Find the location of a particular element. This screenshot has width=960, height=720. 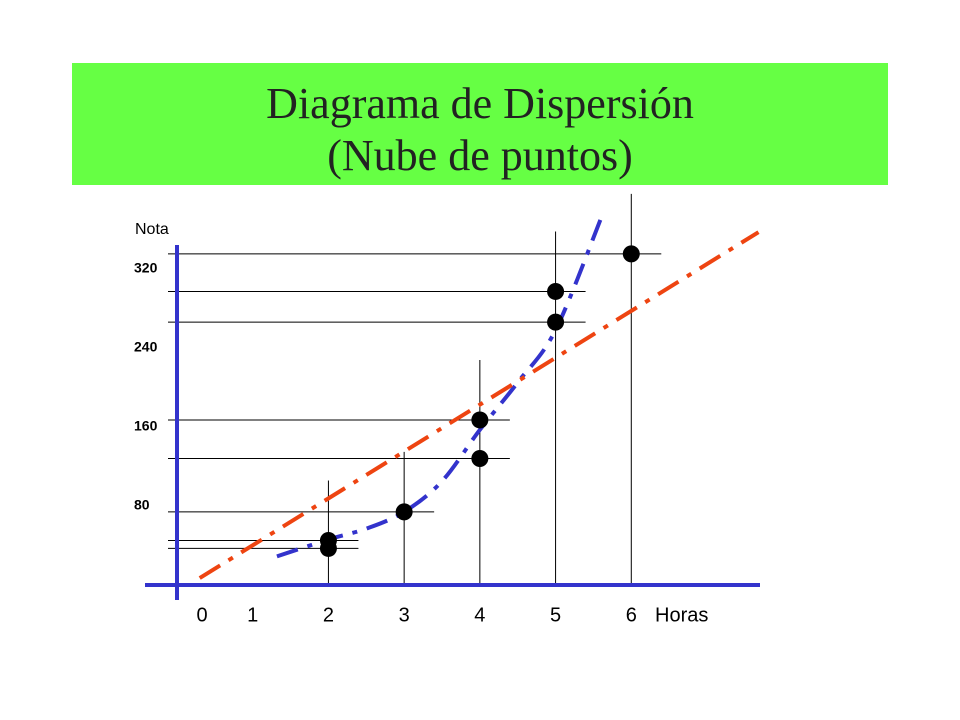

x-axis-label: Horas is located at coordinates (681, 615).